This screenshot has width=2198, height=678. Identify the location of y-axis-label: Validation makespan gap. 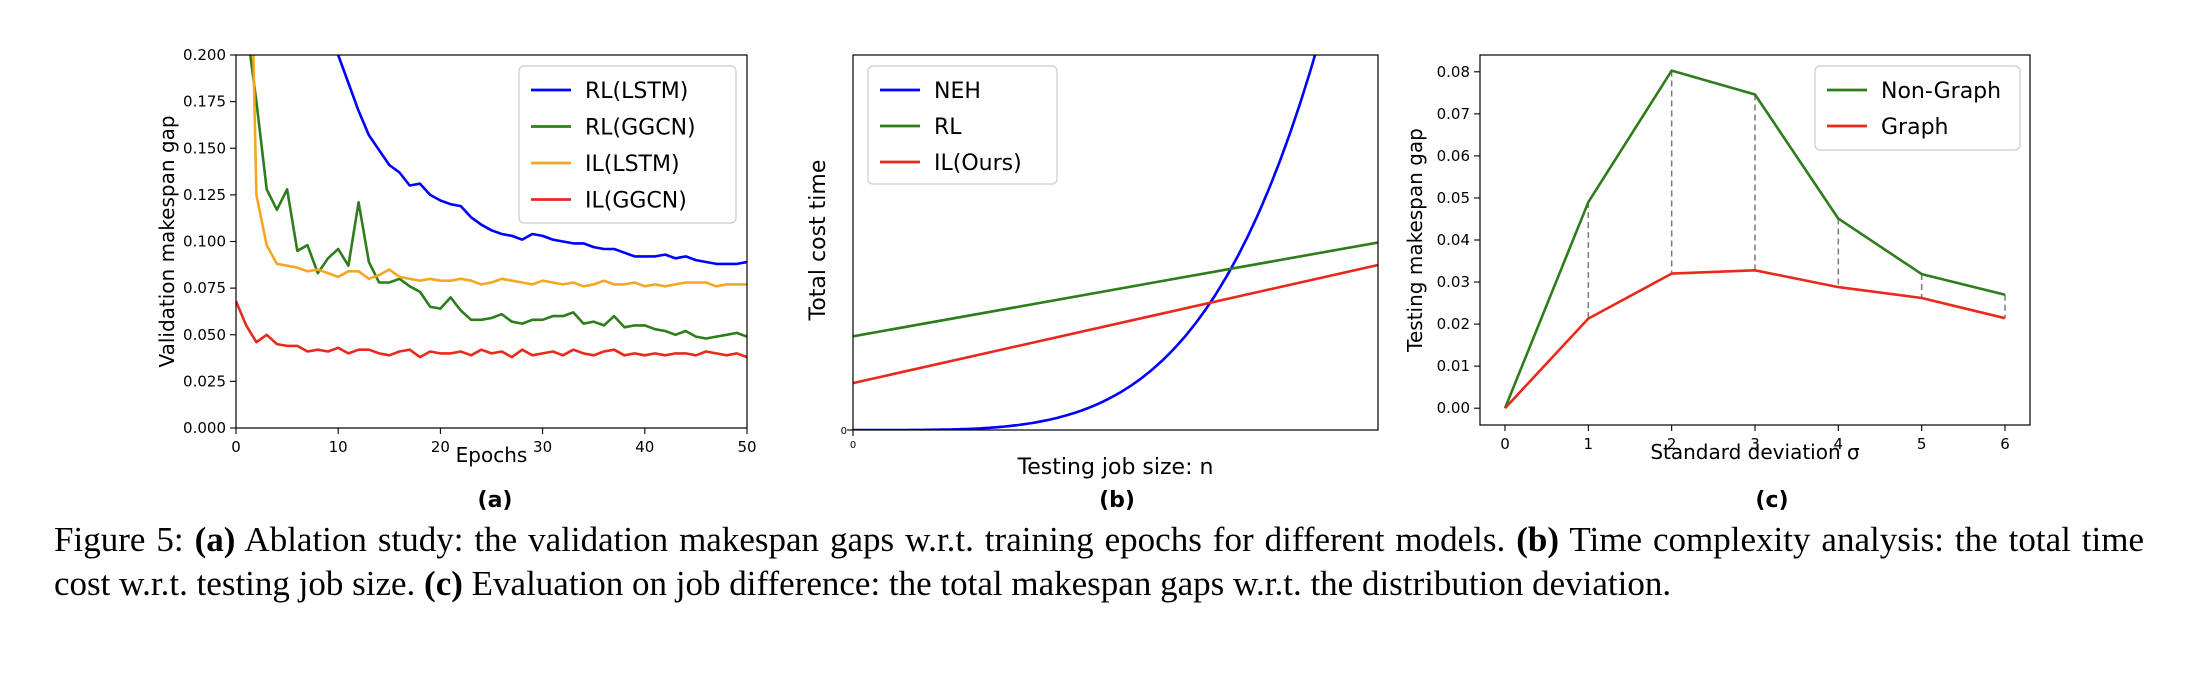
(167, 241).